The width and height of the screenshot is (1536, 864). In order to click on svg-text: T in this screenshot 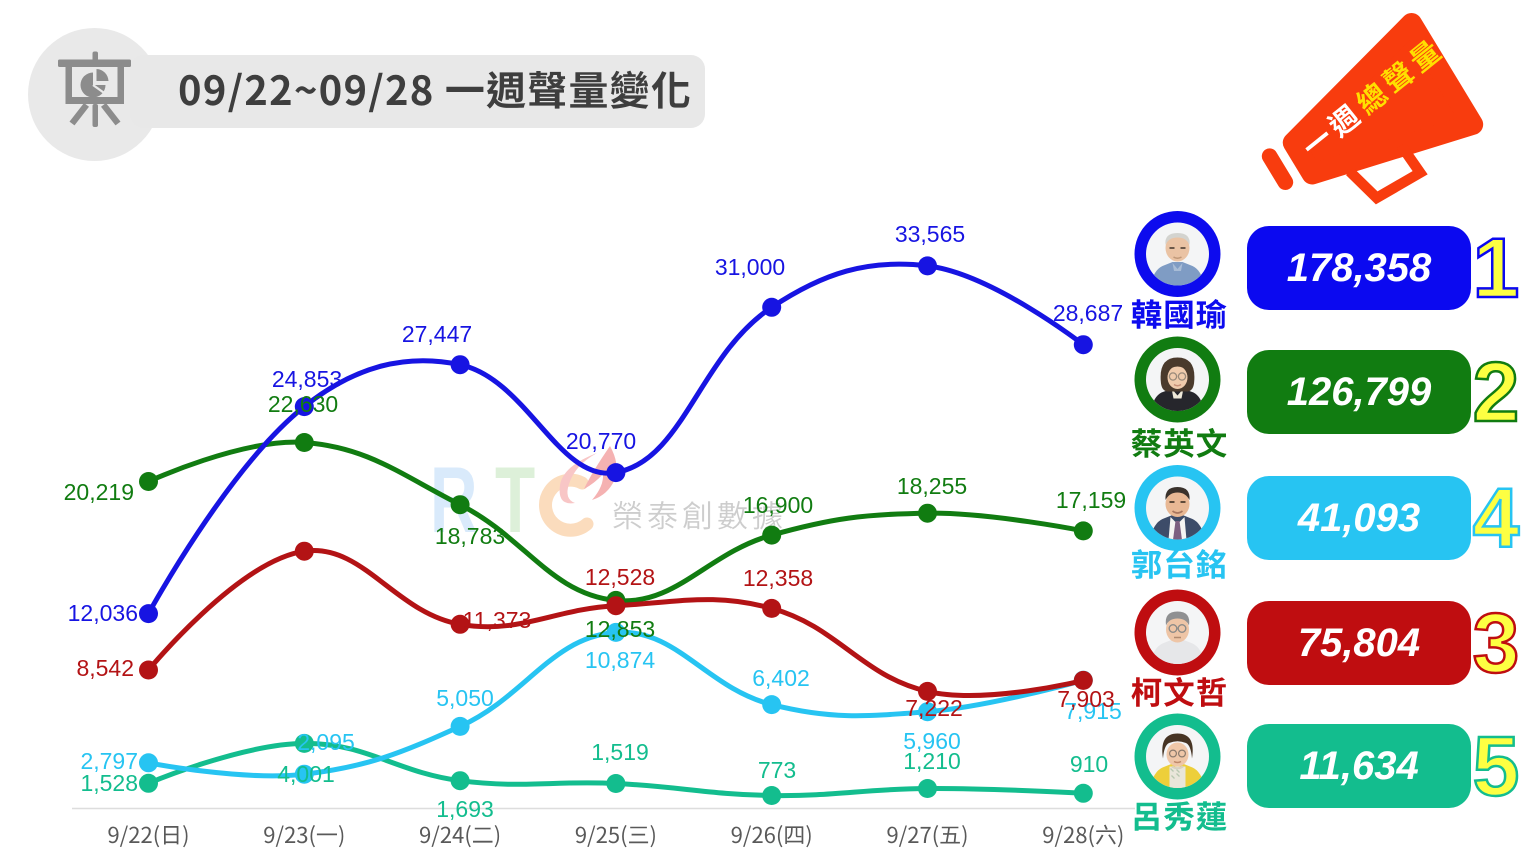, I will do `click(515, 501)`.